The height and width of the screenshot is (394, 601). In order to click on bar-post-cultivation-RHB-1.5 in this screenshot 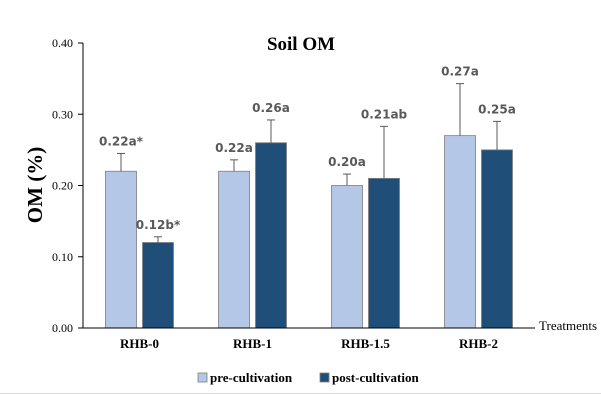, I will do `click(384, 253)`.